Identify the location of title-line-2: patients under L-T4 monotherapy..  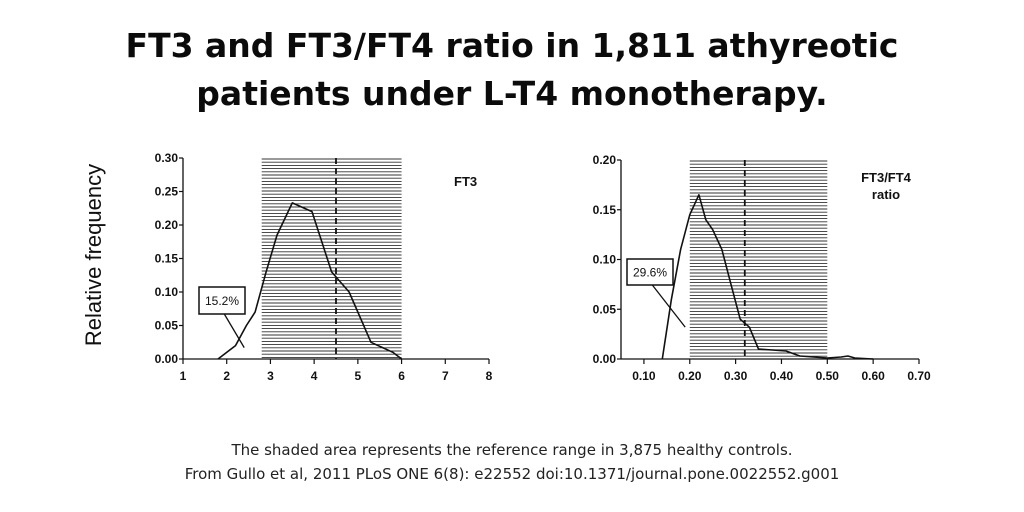
(512, 93).